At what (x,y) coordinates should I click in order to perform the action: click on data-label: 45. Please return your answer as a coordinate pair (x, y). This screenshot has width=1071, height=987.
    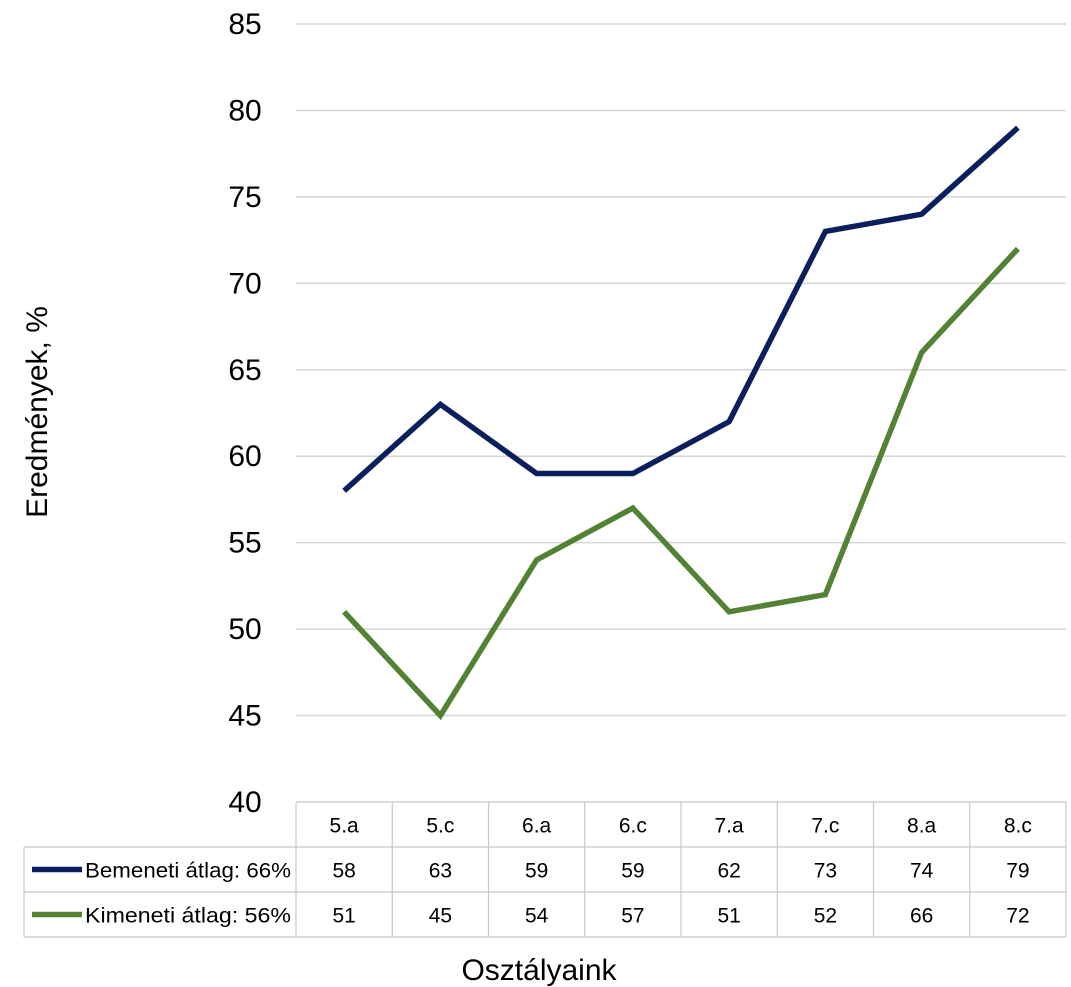
    Looking at the image, I should click on (440, 916).